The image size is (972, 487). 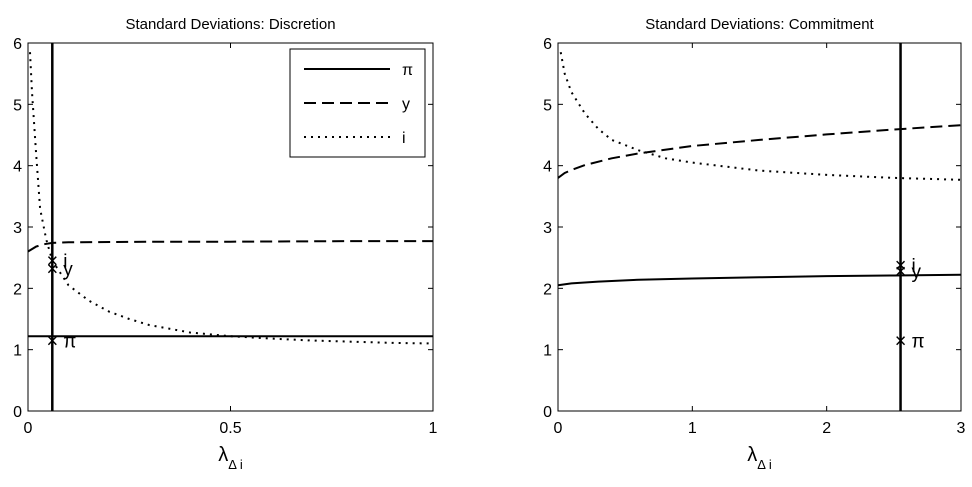 I want to click on chart2-x-axis-label-subscript: Δ i, so click(x=764, y=464).